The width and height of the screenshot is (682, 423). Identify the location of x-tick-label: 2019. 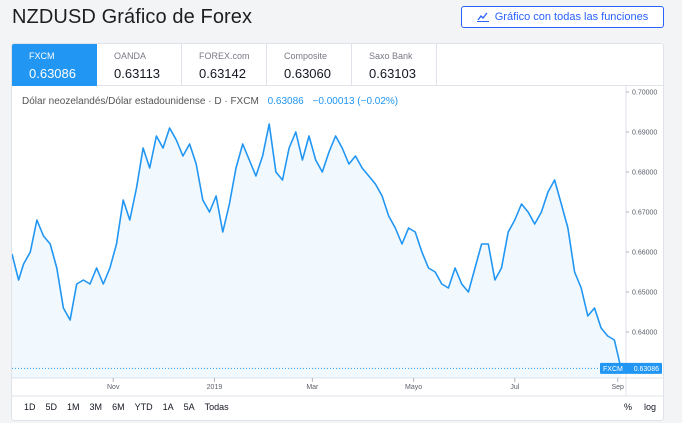
(215, 387).